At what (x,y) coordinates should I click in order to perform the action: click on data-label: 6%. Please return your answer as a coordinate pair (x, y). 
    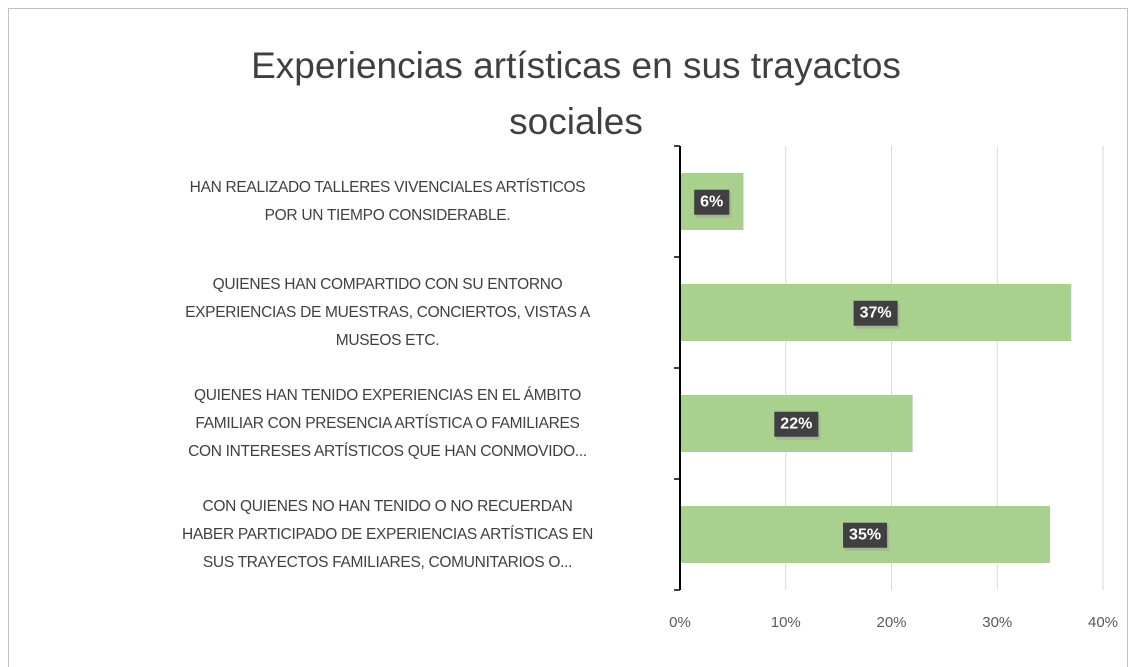
    Looking at the image, I should click on (711, 202).